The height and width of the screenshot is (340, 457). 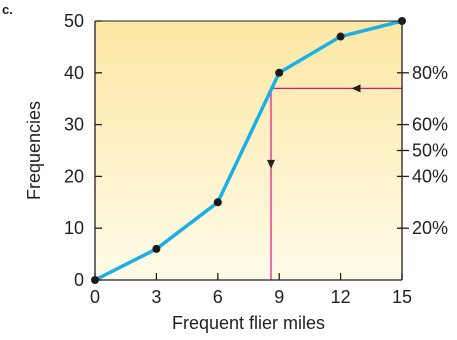 I want to click on left-arrow-icon, so click(x=356, y=88).